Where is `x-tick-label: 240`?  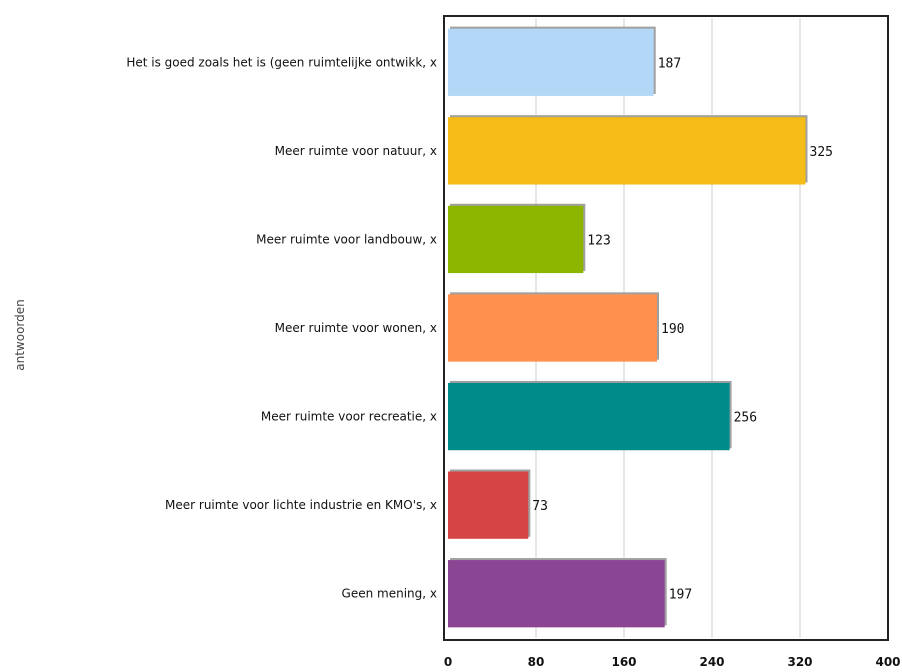 x-tick-label: 240 is located at coordinates (711, 662).